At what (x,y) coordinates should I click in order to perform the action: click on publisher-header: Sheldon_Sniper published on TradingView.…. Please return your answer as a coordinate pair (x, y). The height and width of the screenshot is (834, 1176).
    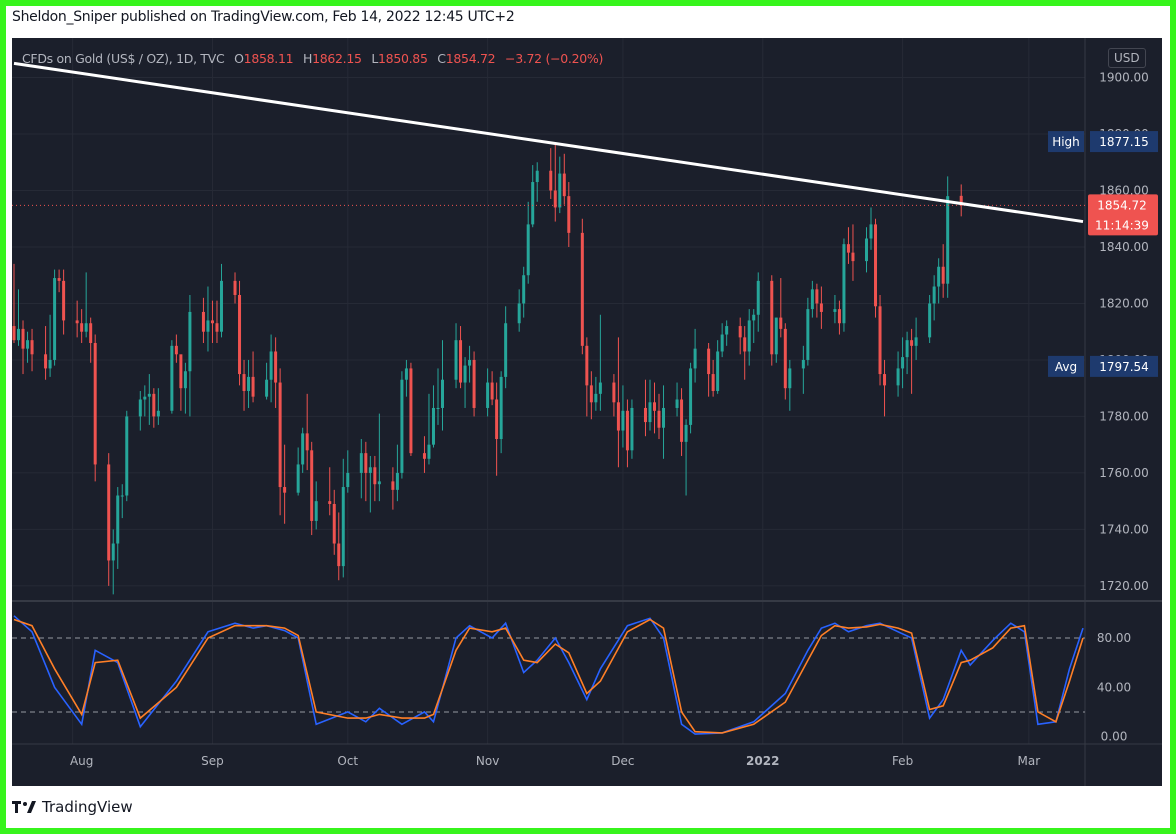
    Looking at the image, I should click on (263, 17).